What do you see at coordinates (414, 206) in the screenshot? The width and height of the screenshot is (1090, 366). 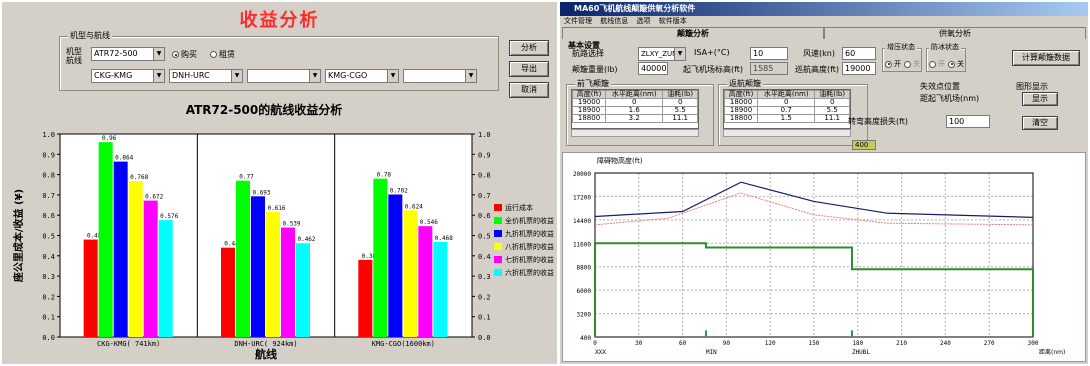 I see `data-label: 0.624` at bounding box center [414, 206].